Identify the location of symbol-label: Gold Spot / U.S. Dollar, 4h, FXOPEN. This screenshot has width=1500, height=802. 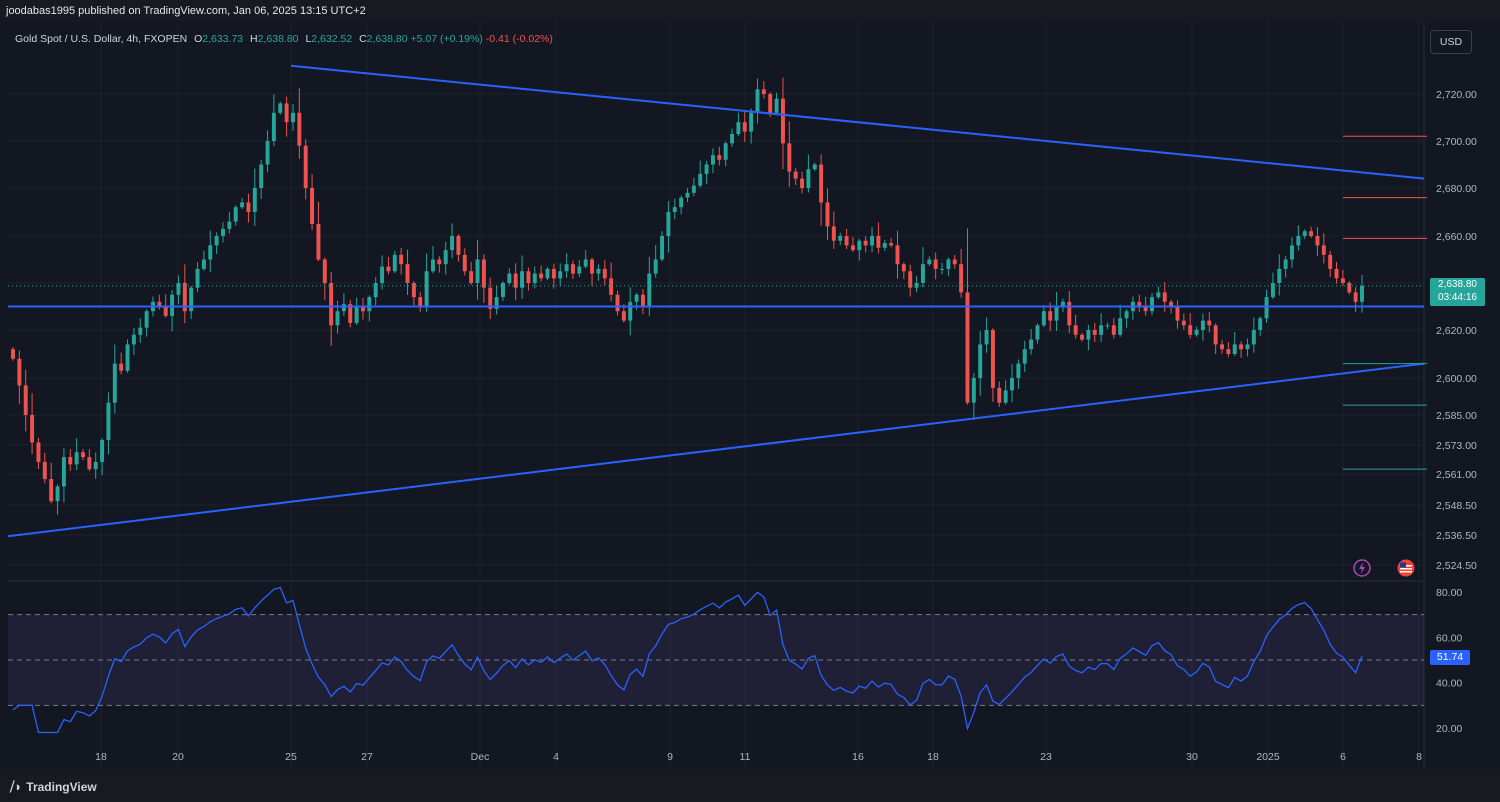
(101, 39).